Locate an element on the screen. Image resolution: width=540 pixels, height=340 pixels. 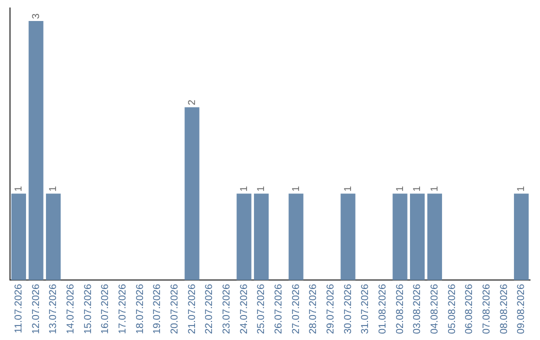
x-tick-label: 09.08.2026 is located at coordinates (522, 309).